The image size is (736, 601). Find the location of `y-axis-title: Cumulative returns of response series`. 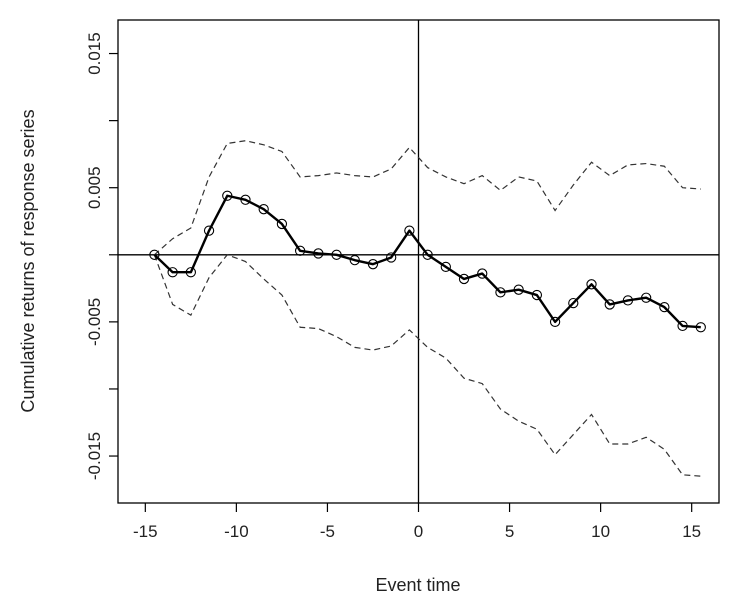

y-axis-title: Cumulative returns of response series is located at coordinates (28, 260).